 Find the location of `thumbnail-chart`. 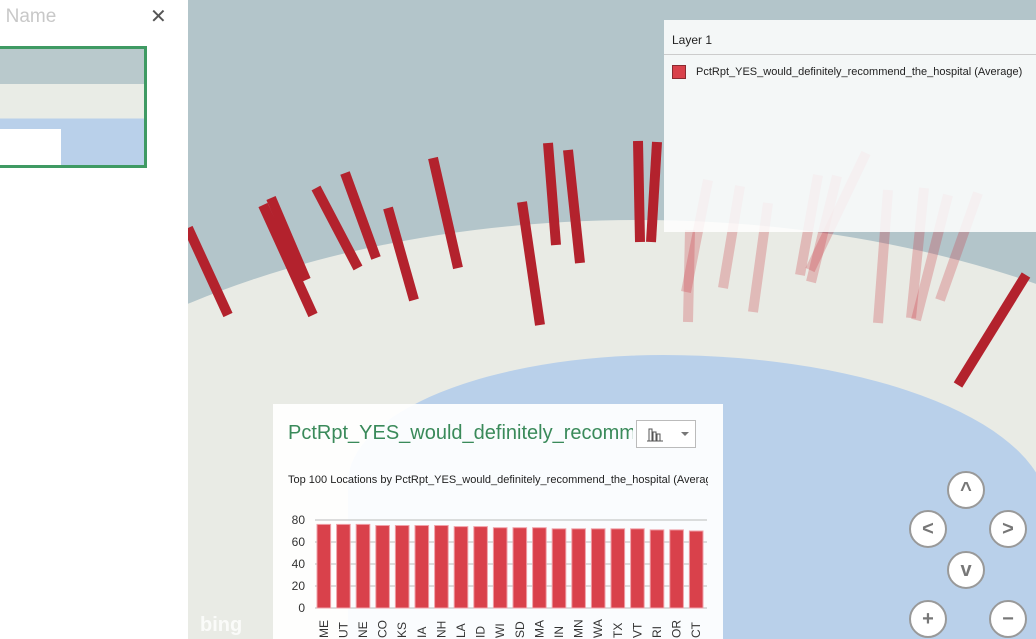

thumbnail-chart is located at coordinates (30, 147).